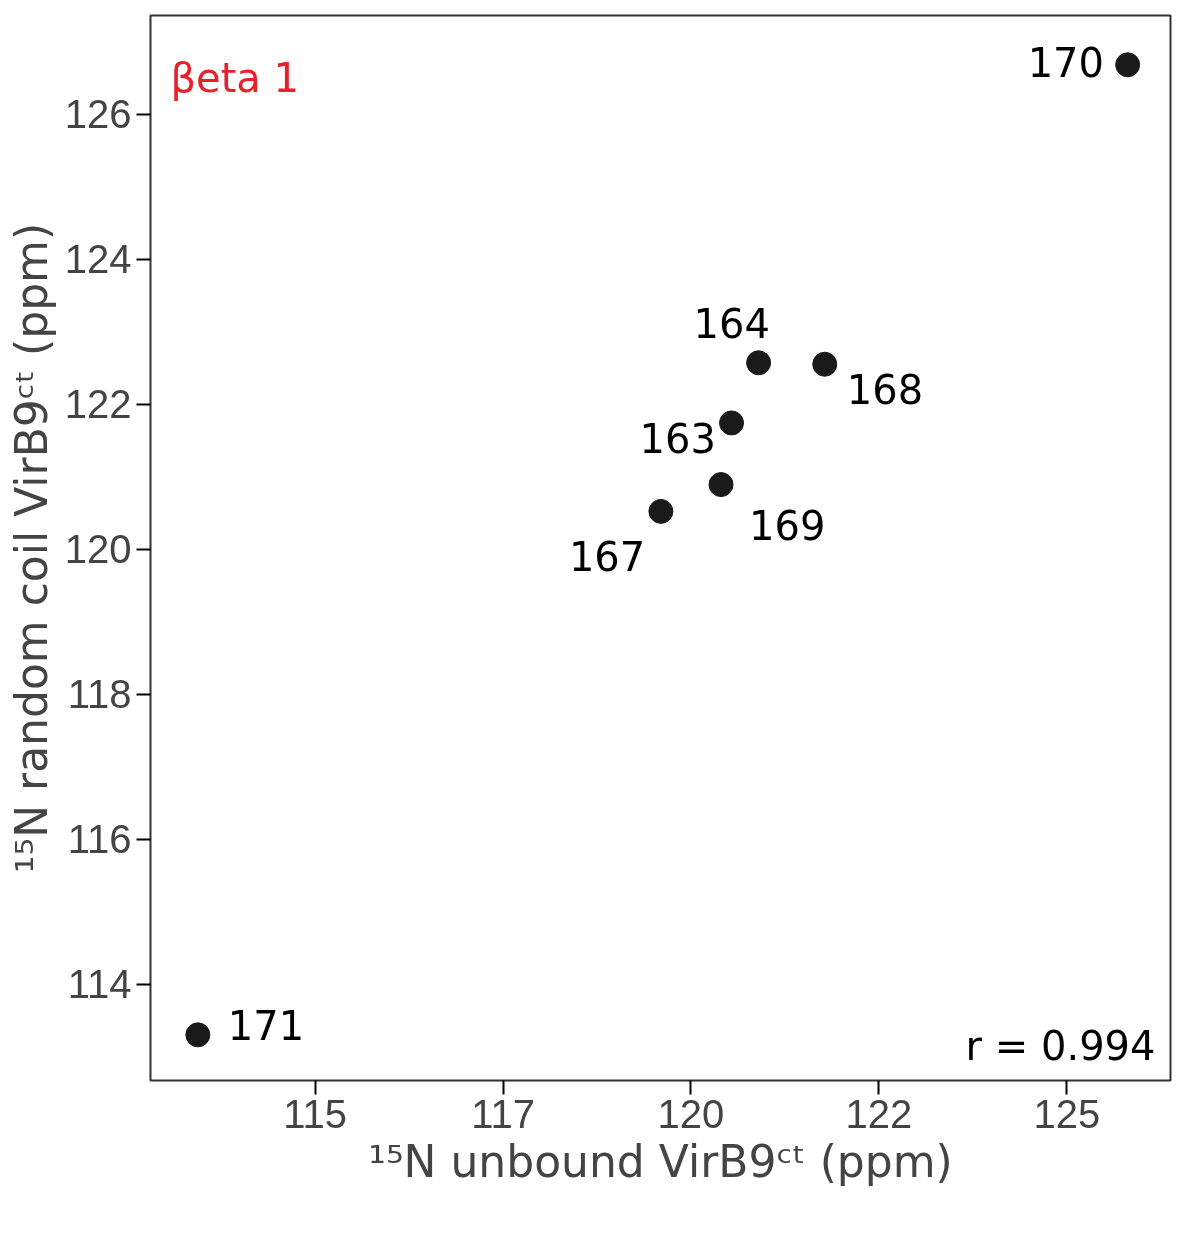 Image resolution: width=1189 pixels, height=1243 pixels. What do you see at coordinates (315, 1113) in the screenshot?
I see `x-tick-label: 115` at bounding box center [315, 1113].